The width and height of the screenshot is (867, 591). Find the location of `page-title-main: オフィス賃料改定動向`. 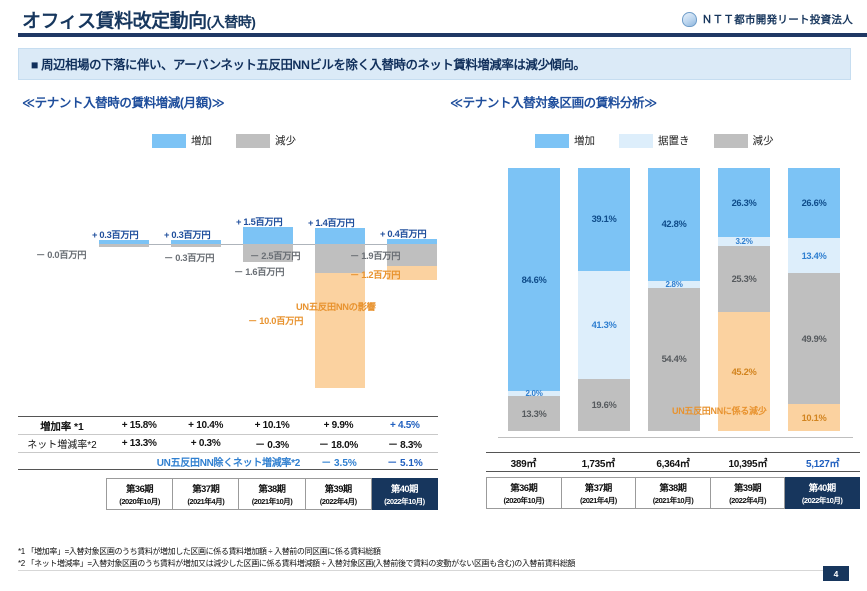

page-title-main: オフィス賃料改定動向 is located at coordinates (114, 21).